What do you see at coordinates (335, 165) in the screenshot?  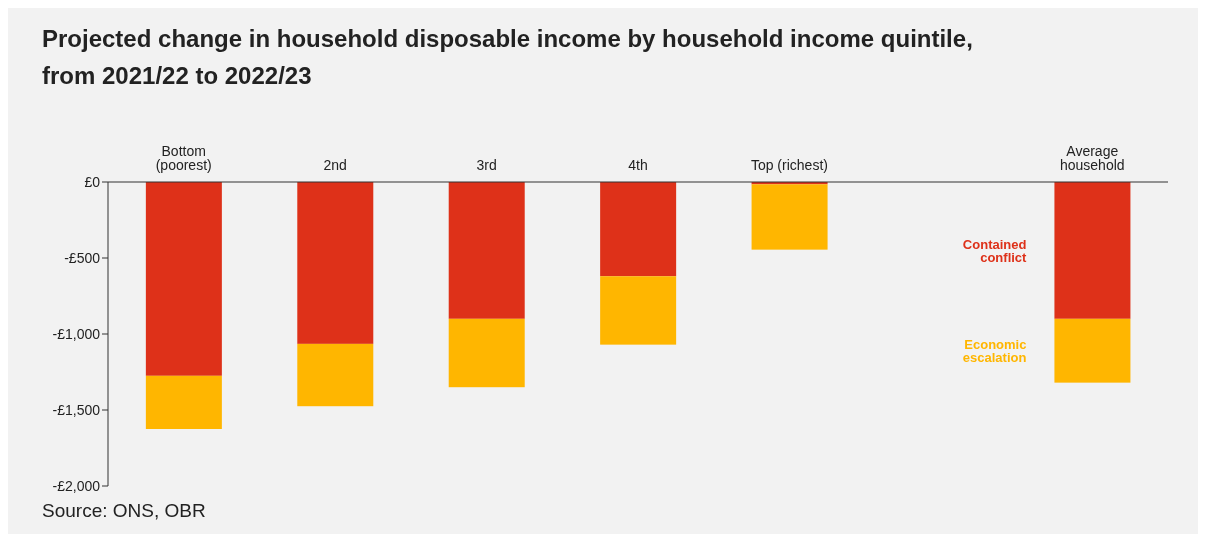 I see `x-tick-label: 2nd` at bounding box center [335, 165].